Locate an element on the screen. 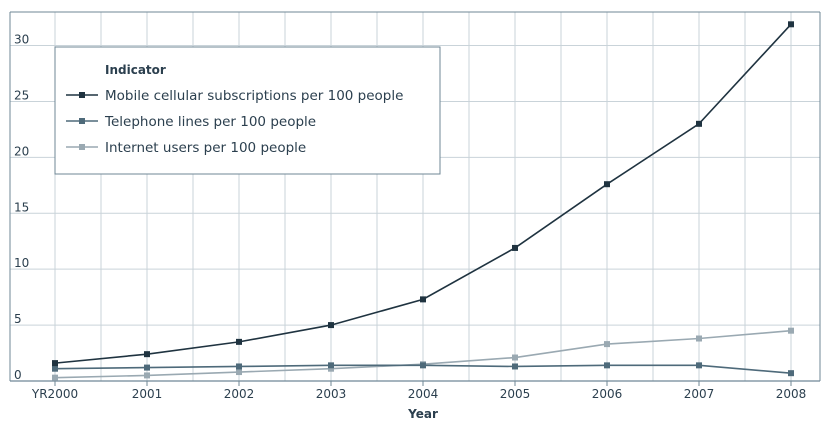  y-tick-label: 15 is located at coordinates (21, 207).